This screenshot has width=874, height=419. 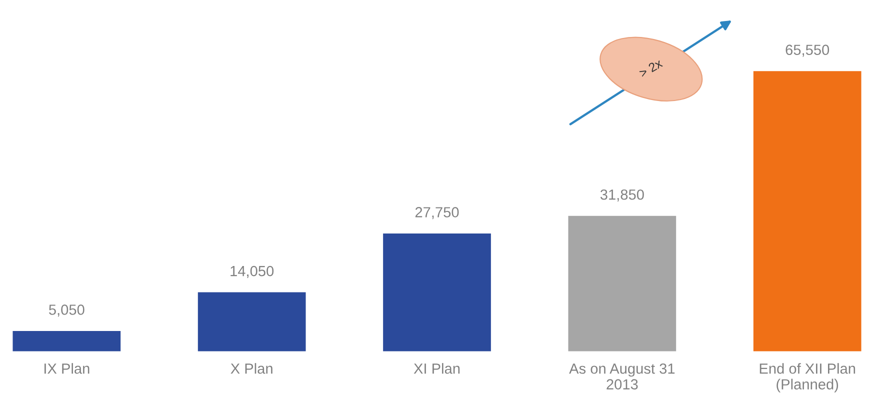 What do you see at coordinates (651, 68) in the screenshot?
I see `annotation: > 2x` at bounding box center [651, 68].